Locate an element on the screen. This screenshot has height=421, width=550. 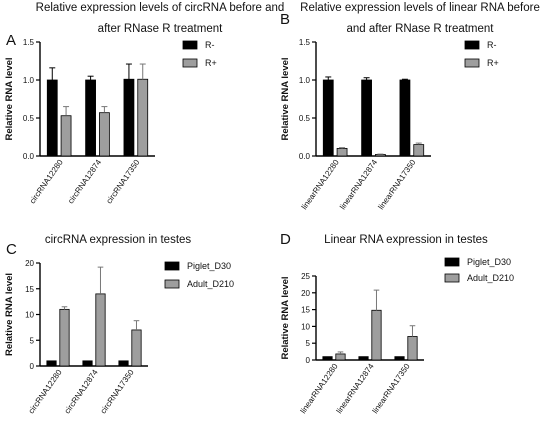
panel-letter: C is located at coordinates (11, 249).